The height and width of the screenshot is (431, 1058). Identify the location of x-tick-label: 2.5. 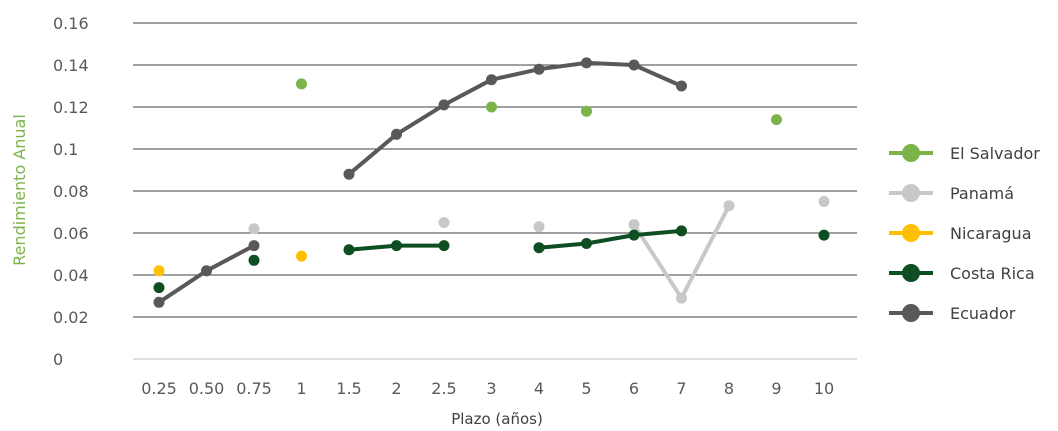
(443, 388).